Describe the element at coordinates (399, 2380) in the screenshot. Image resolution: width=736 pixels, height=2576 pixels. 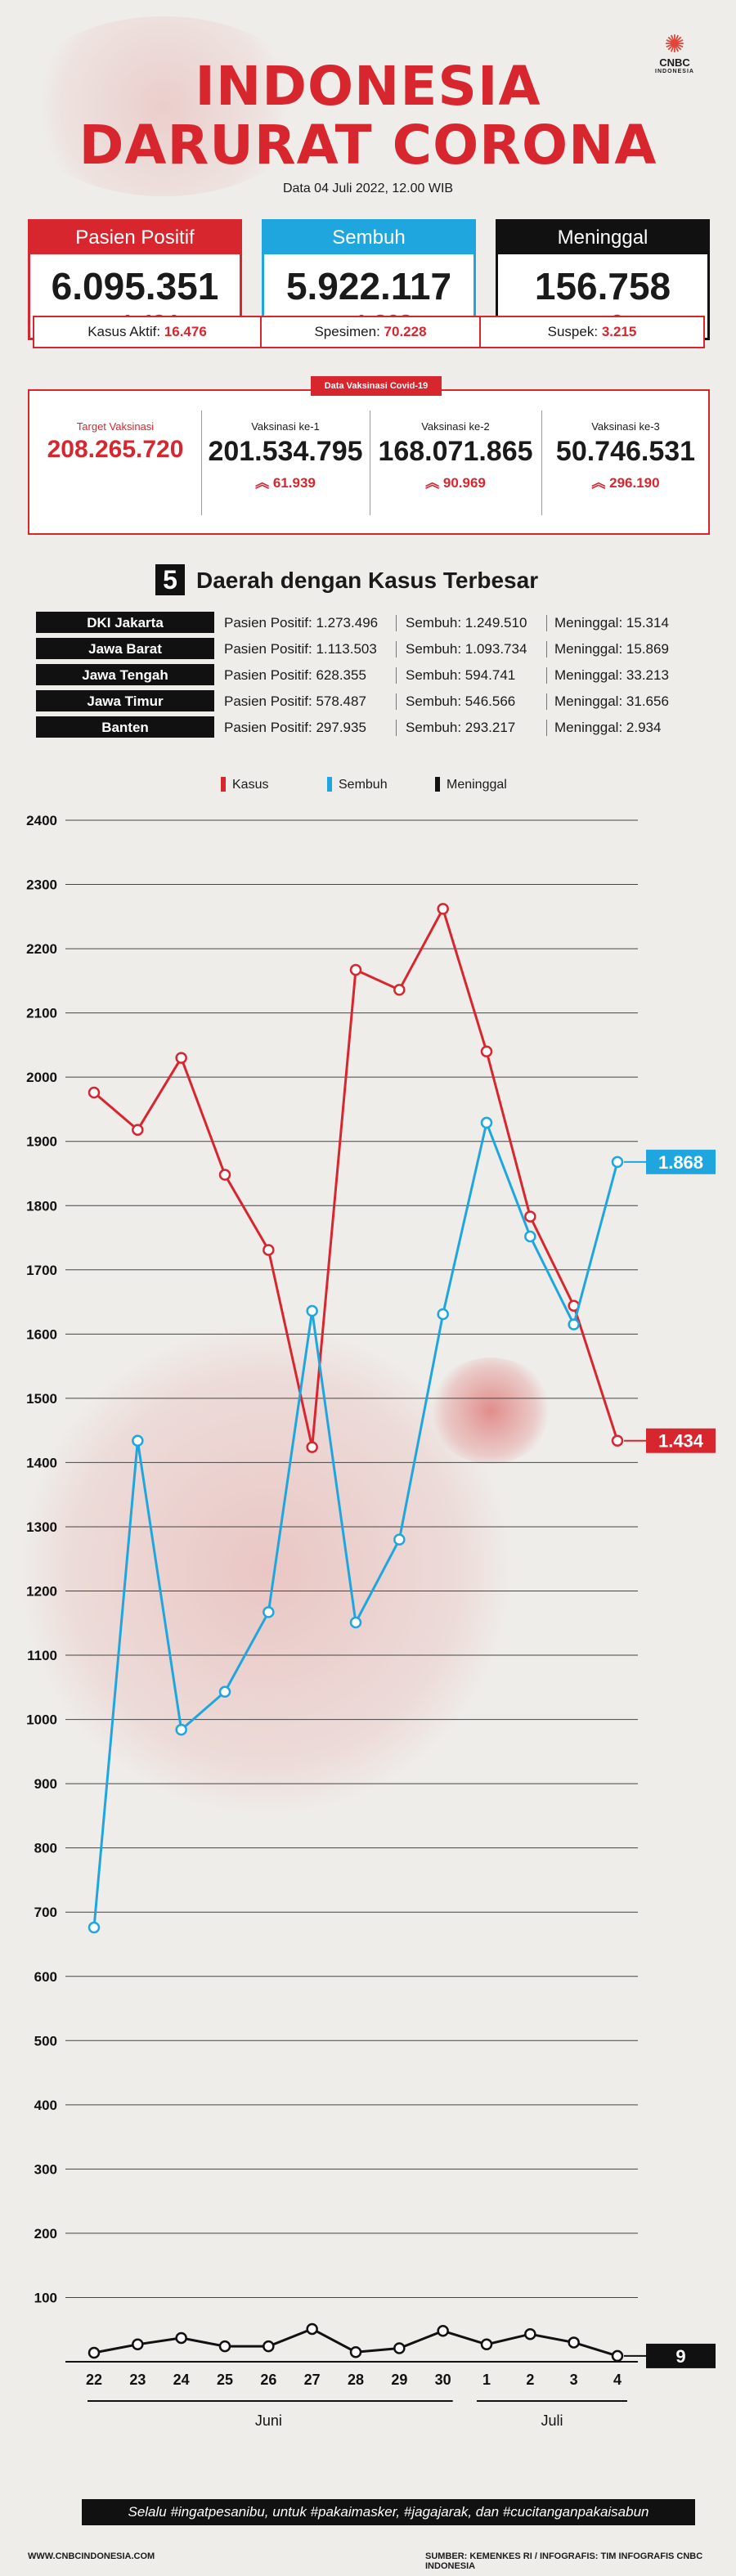
I see `x-tick-label: 29` at that location.